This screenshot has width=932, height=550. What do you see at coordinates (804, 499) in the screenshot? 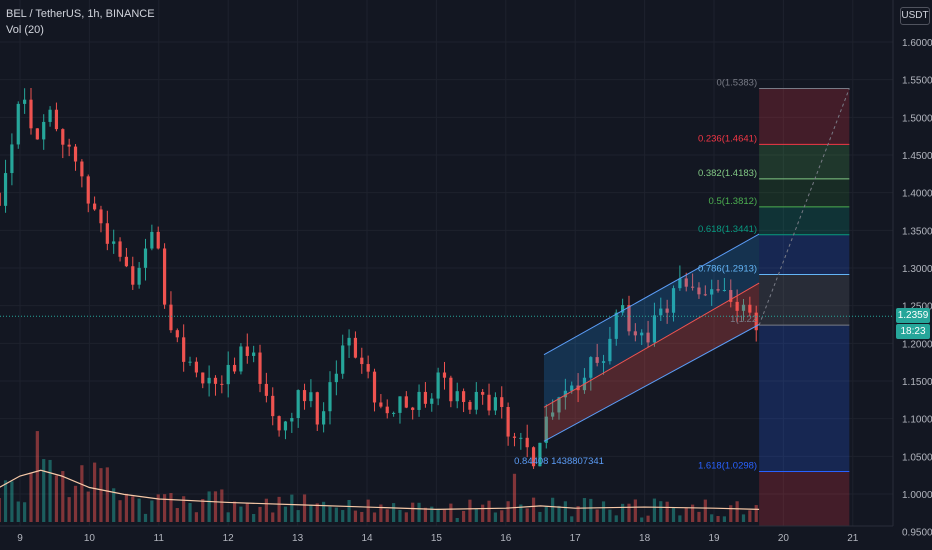
I see `fib-zone` at bounding box center [804, 499].